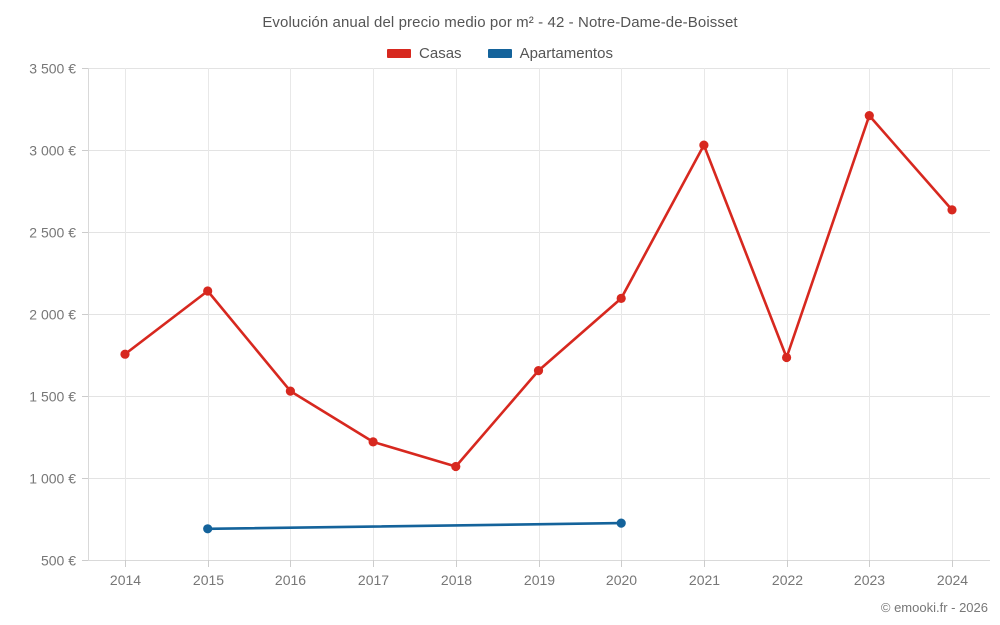 Image resolution: width=1000 pixels, height=625 pixels. I want to click on credit-text: © emooki.fr - 2026, so click(934, 607).